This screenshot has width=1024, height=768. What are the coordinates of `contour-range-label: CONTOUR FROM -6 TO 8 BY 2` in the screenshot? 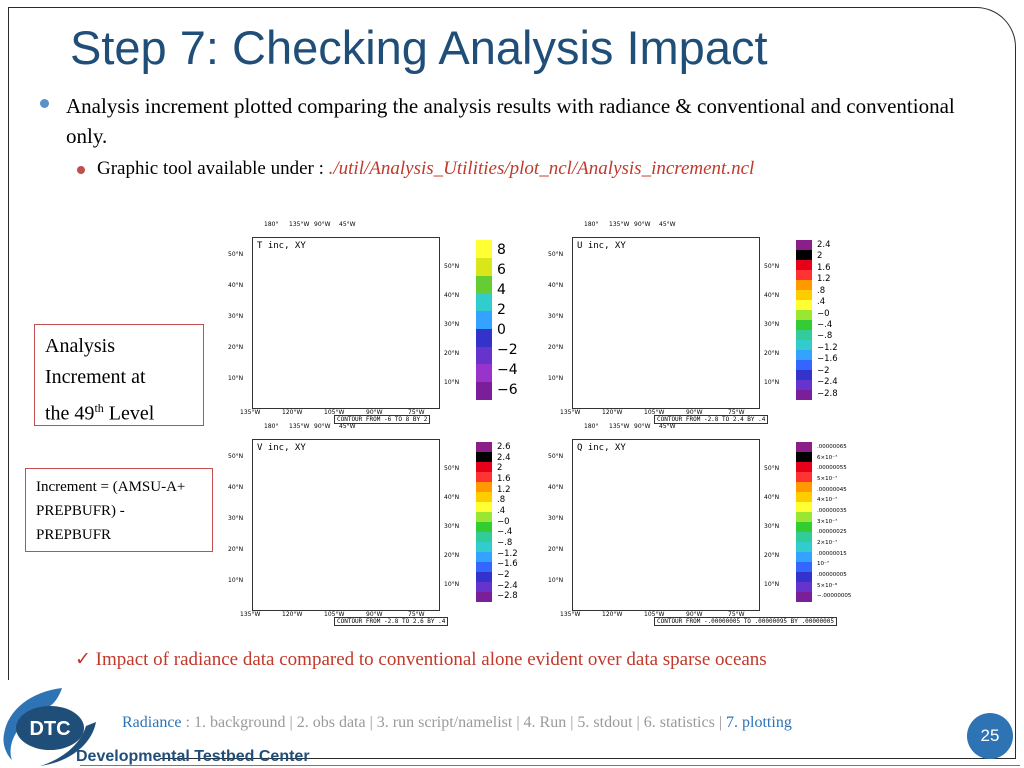 It's located at (382, 419).